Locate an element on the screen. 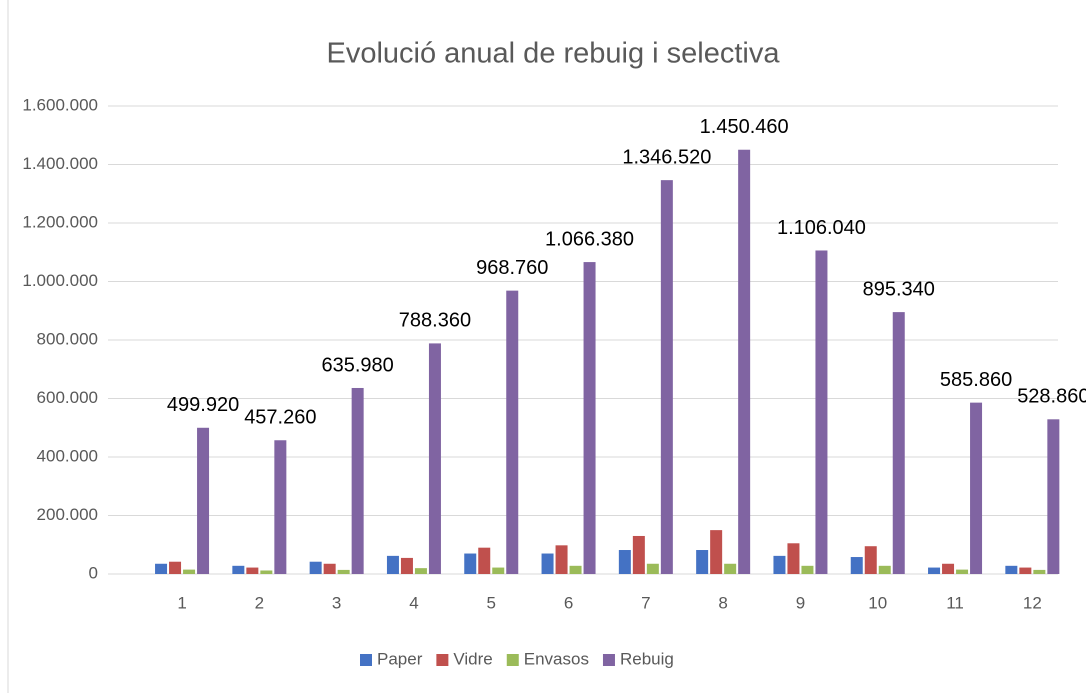 The image size is (1086, 693). legend-label: Envasos is located at coordinates (556, 658).